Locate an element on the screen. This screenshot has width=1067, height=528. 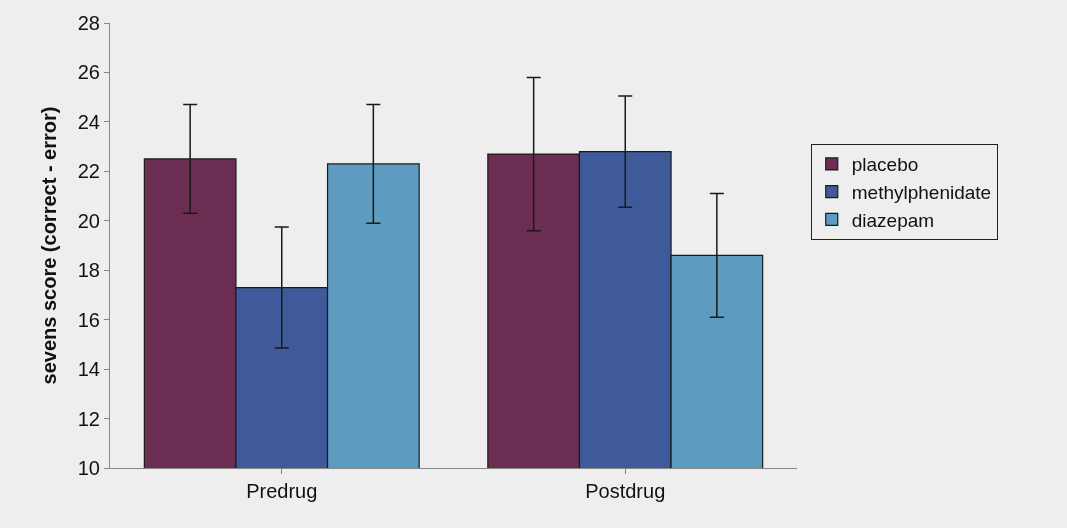
legend-label: methylphenidate is located at coordinates (921, 193).